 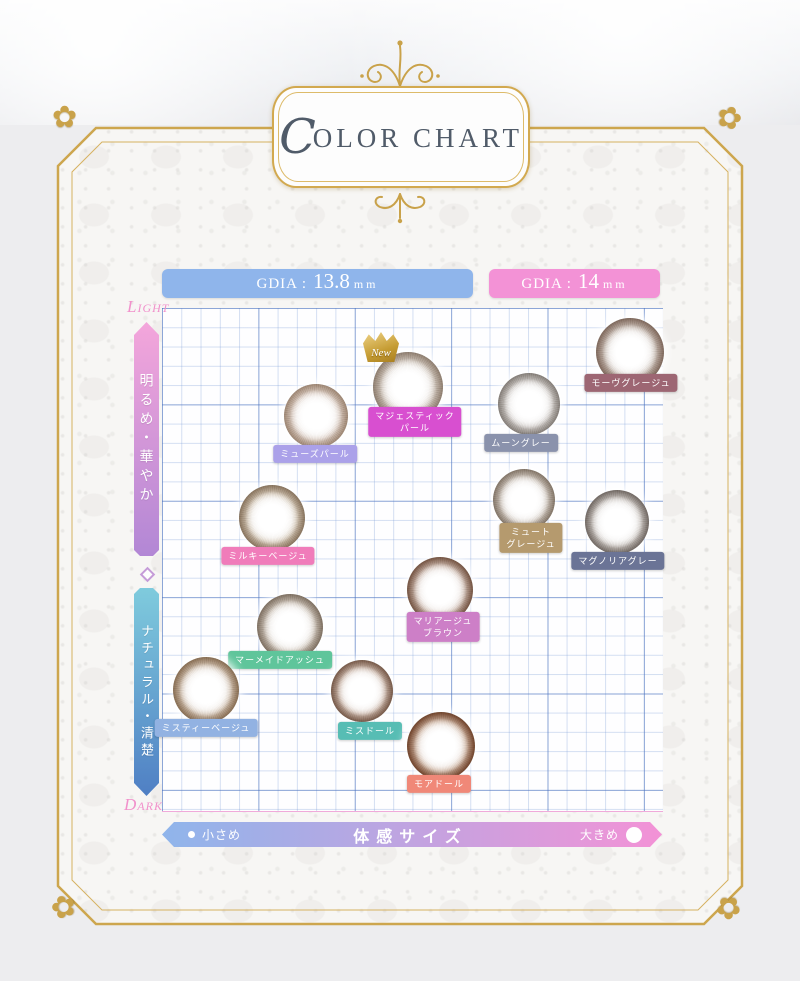 What do you see at coordinates (588, 281) in the screenshot?
I see `legend-value: 14` at bounding box center [588, 281].